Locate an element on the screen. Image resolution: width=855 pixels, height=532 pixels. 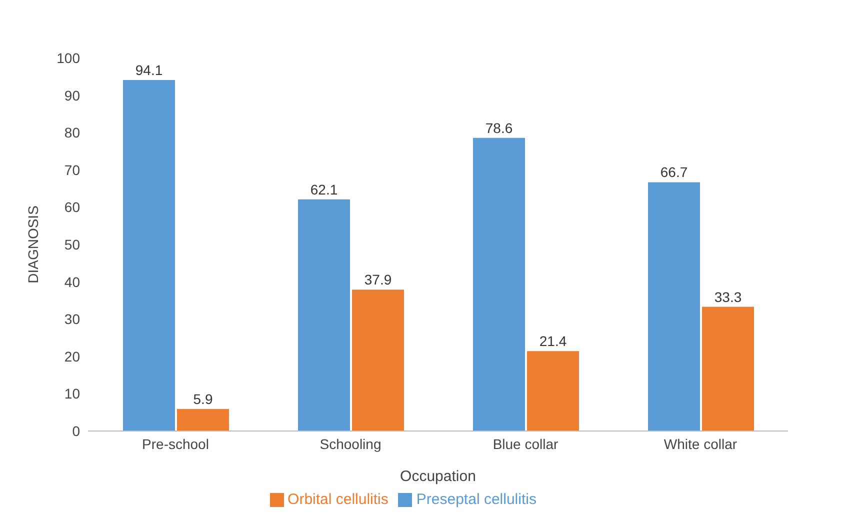
data-label: 94.1 is located at coordinates (149, 70).